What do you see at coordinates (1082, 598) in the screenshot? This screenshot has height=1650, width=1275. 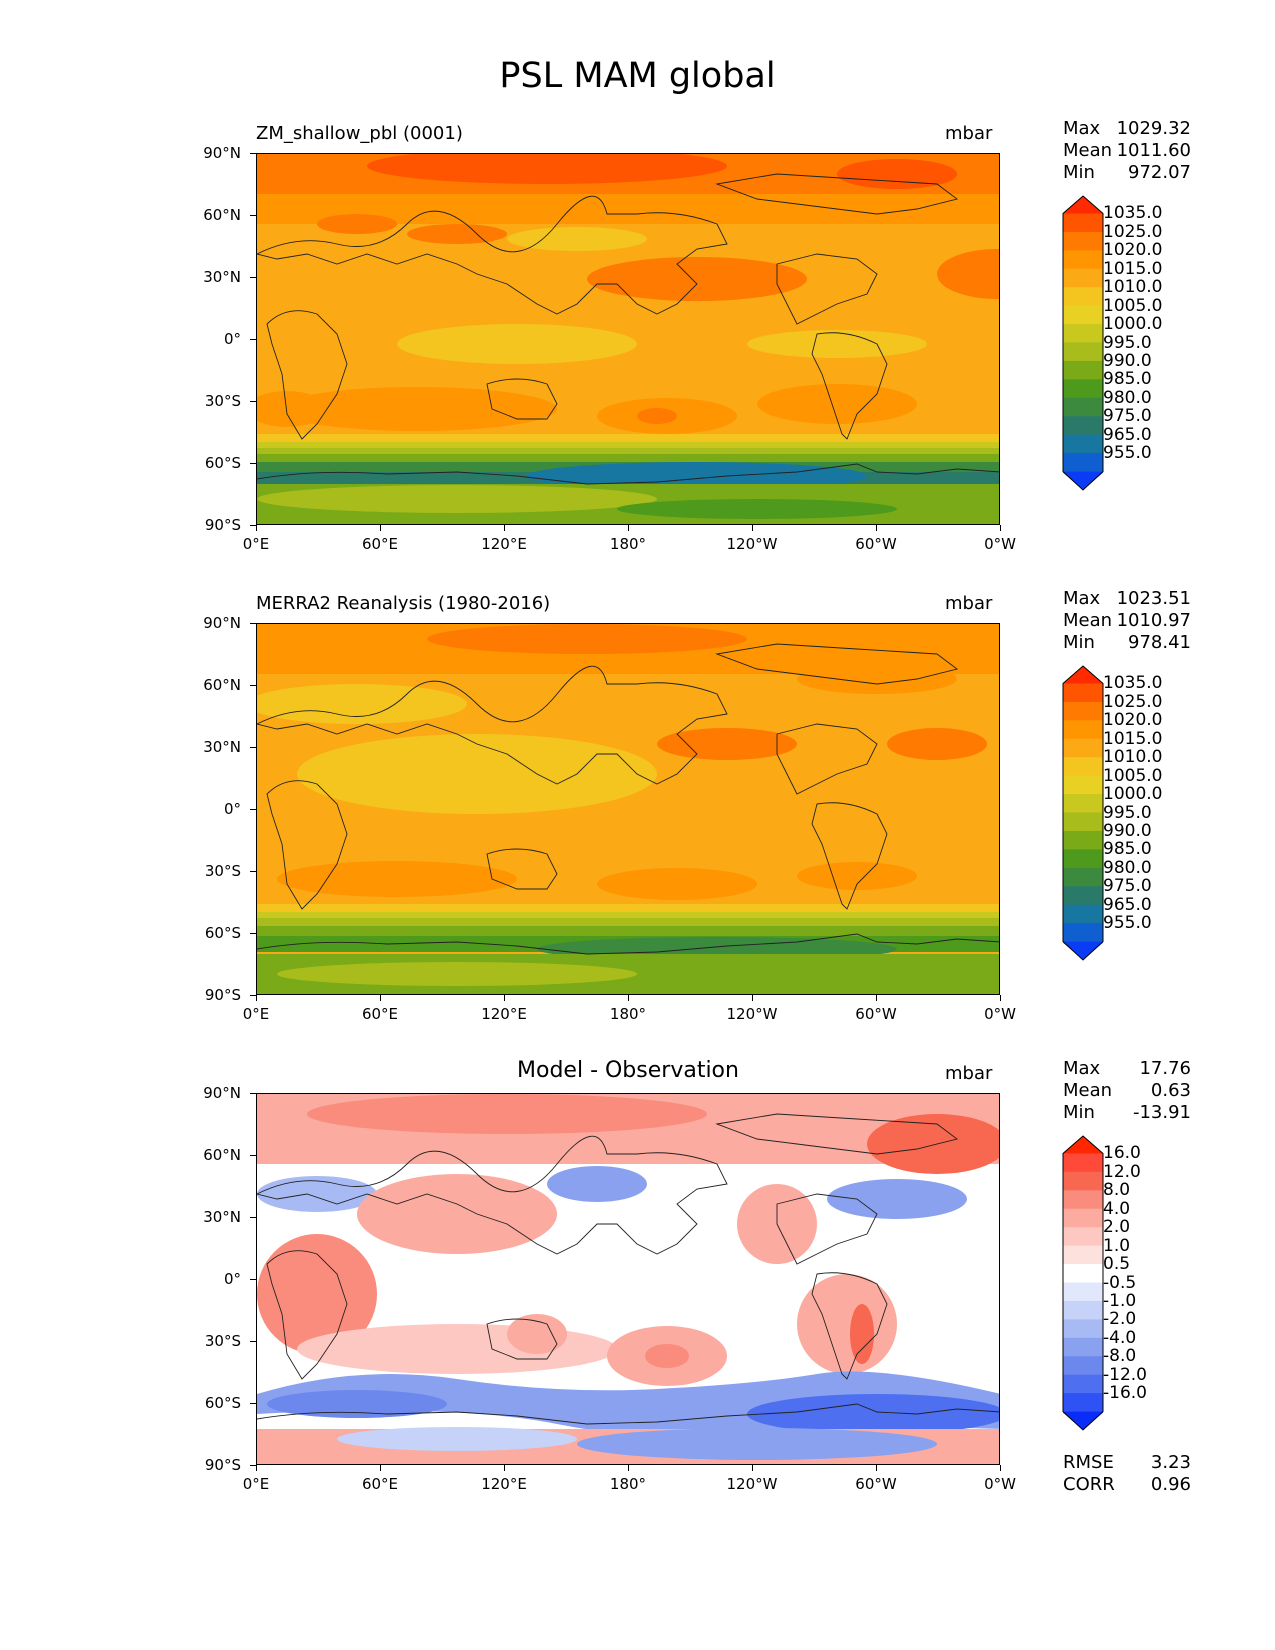 I see `stat-label: Max` at bounding box center [1082, 598].